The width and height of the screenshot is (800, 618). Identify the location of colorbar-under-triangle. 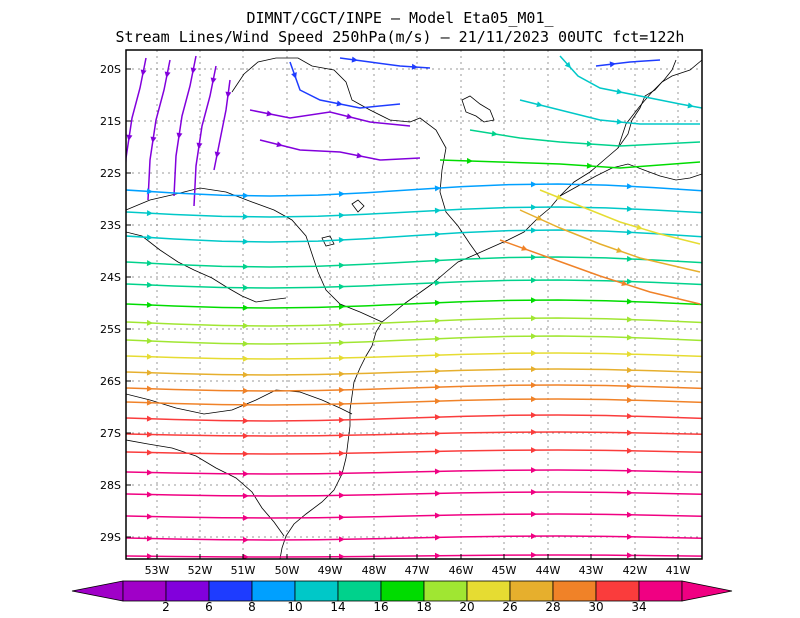
(97, 591).